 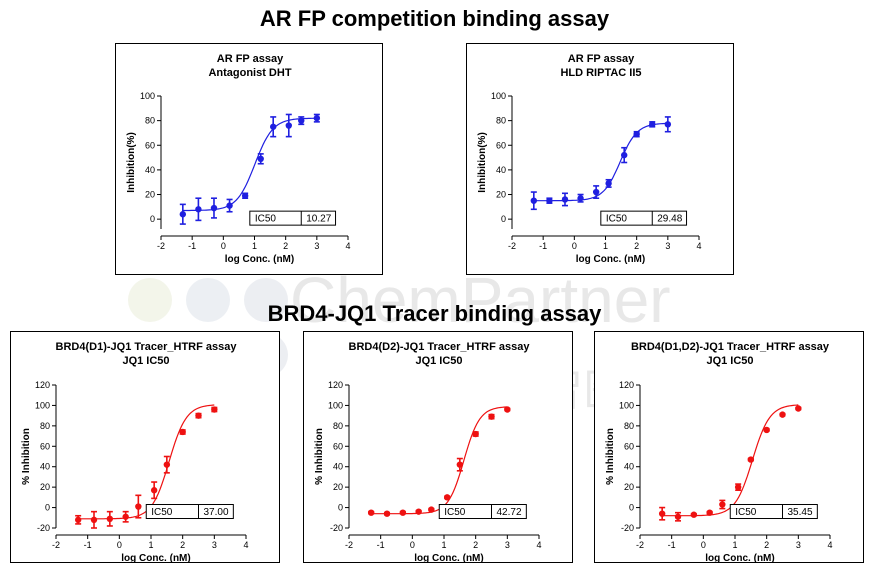 I want to click on y-tick-label: 100, so click(x=335, y=405).